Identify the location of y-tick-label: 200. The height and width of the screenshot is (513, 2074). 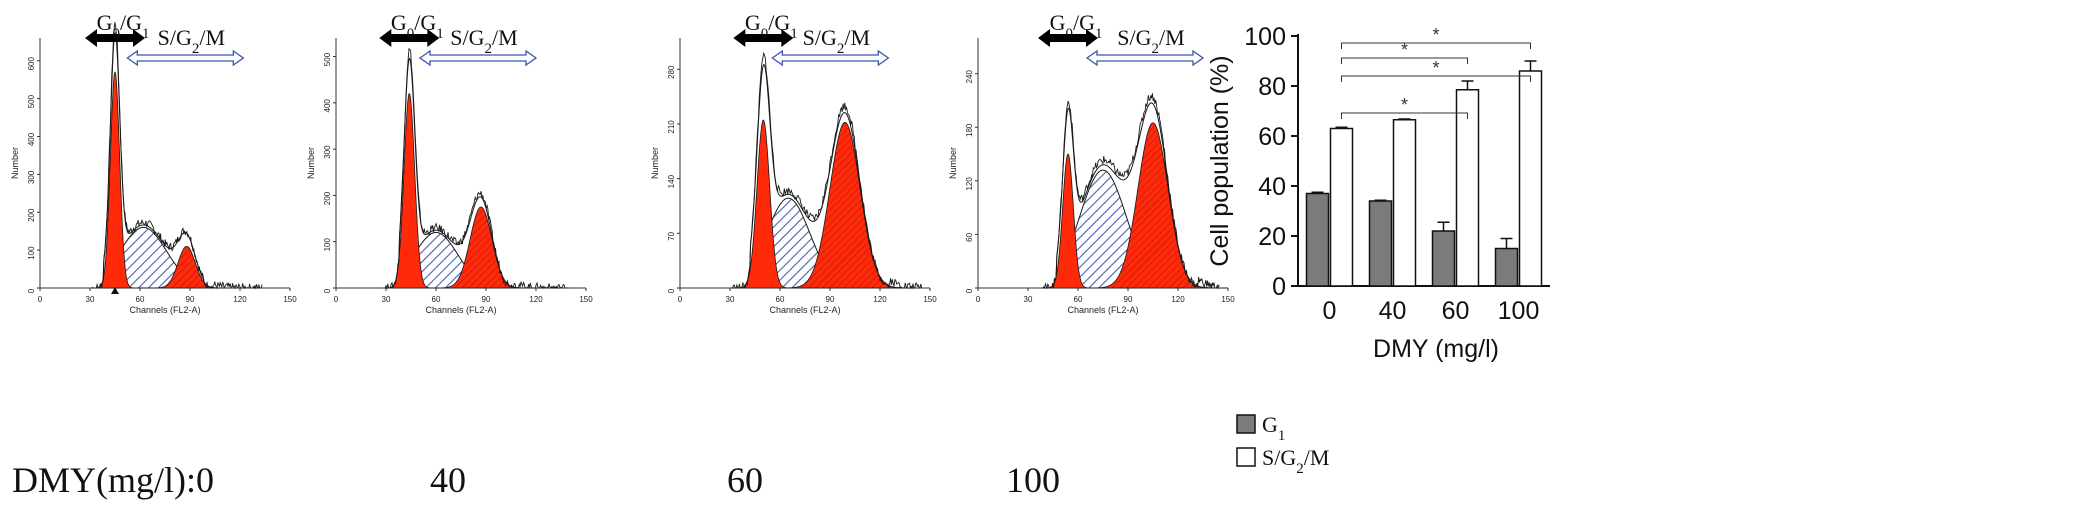
(327, 198).